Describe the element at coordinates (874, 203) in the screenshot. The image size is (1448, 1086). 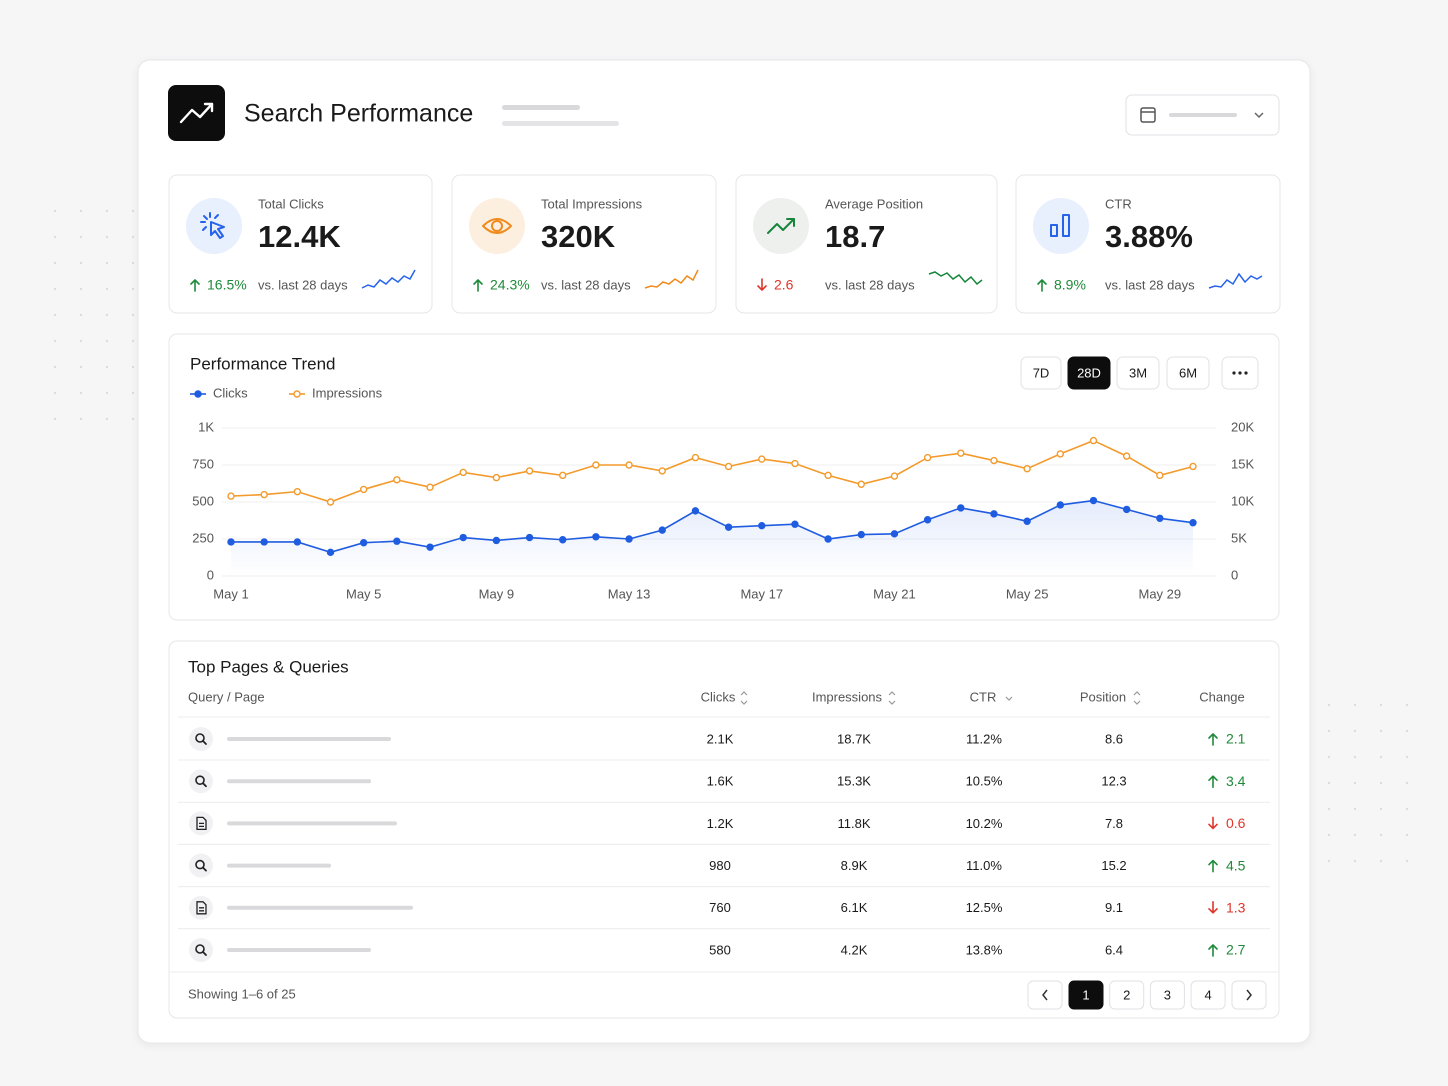
I see `kpi-label: Average Position` at that location.